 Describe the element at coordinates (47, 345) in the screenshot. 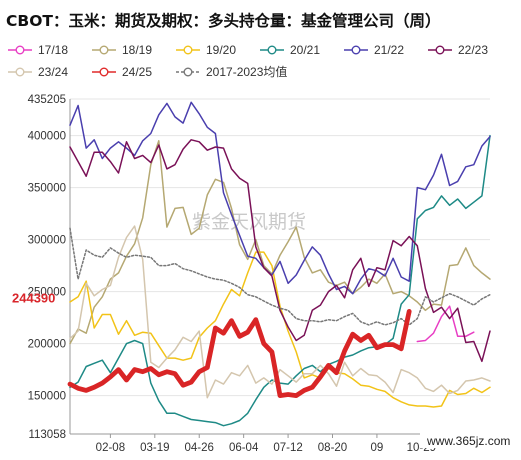

I see `y-tick-label: 200000` at that location.